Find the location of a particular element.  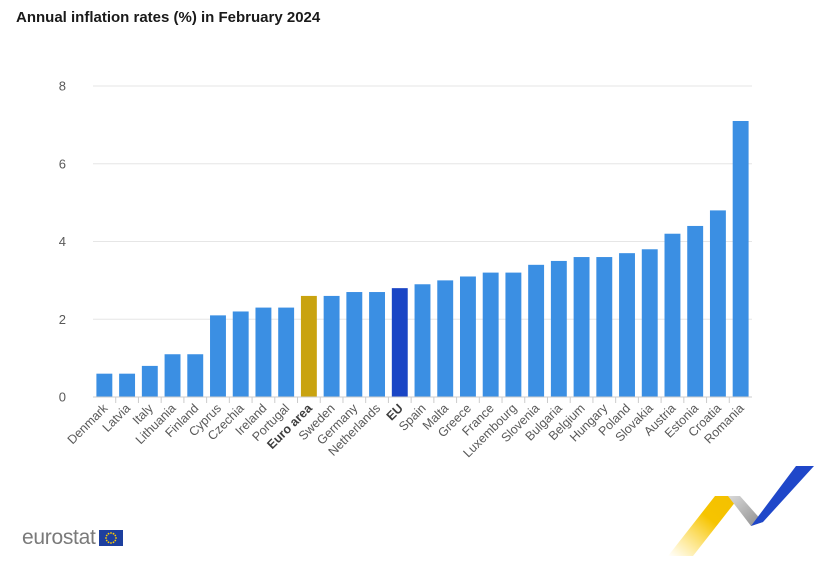

decorative-chevron-graphic is located at coordinates (741, 511).